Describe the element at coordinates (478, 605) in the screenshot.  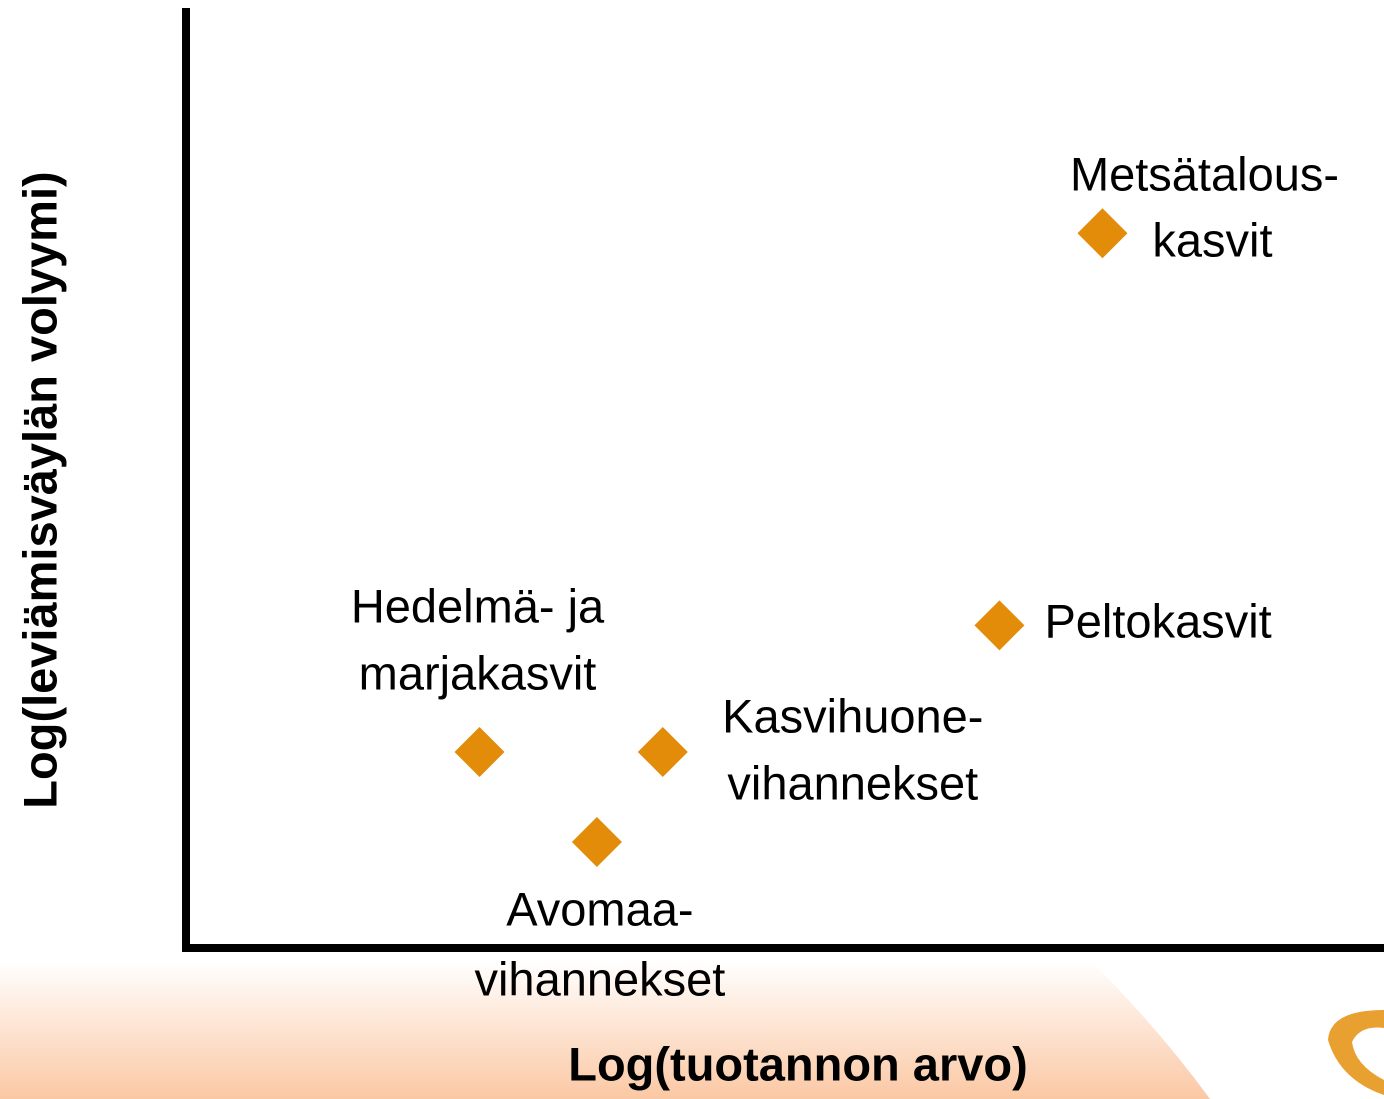
I see `point-label: Hedelmä- ja` at that location.